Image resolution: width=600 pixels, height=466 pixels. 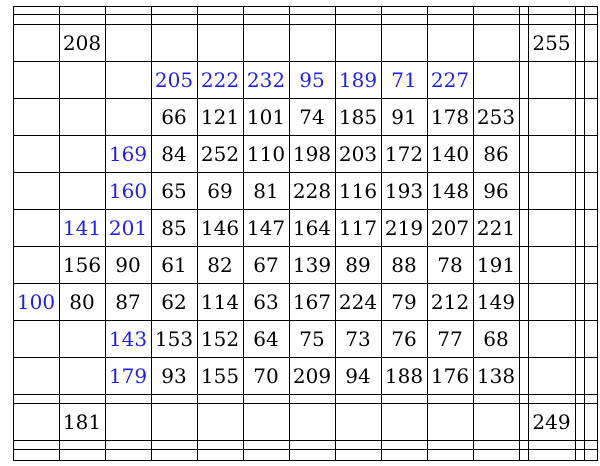 What do you see at coordinates (174, 264) in the screenshot?
I see `grid-cell: 61` at bounding box center [174, 264].